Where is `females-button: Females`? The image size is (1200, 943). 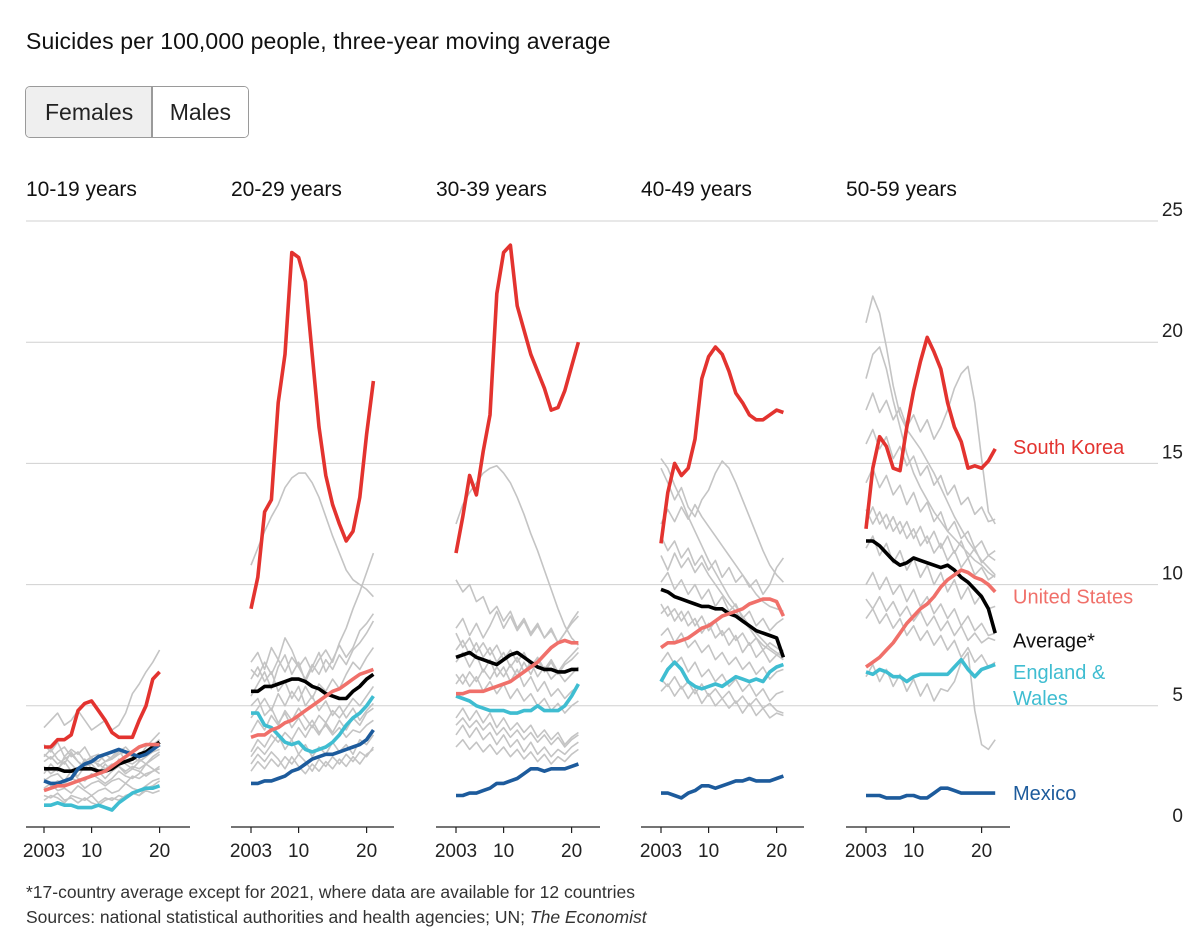 females-button: Females is located at coordinates (89, 112).